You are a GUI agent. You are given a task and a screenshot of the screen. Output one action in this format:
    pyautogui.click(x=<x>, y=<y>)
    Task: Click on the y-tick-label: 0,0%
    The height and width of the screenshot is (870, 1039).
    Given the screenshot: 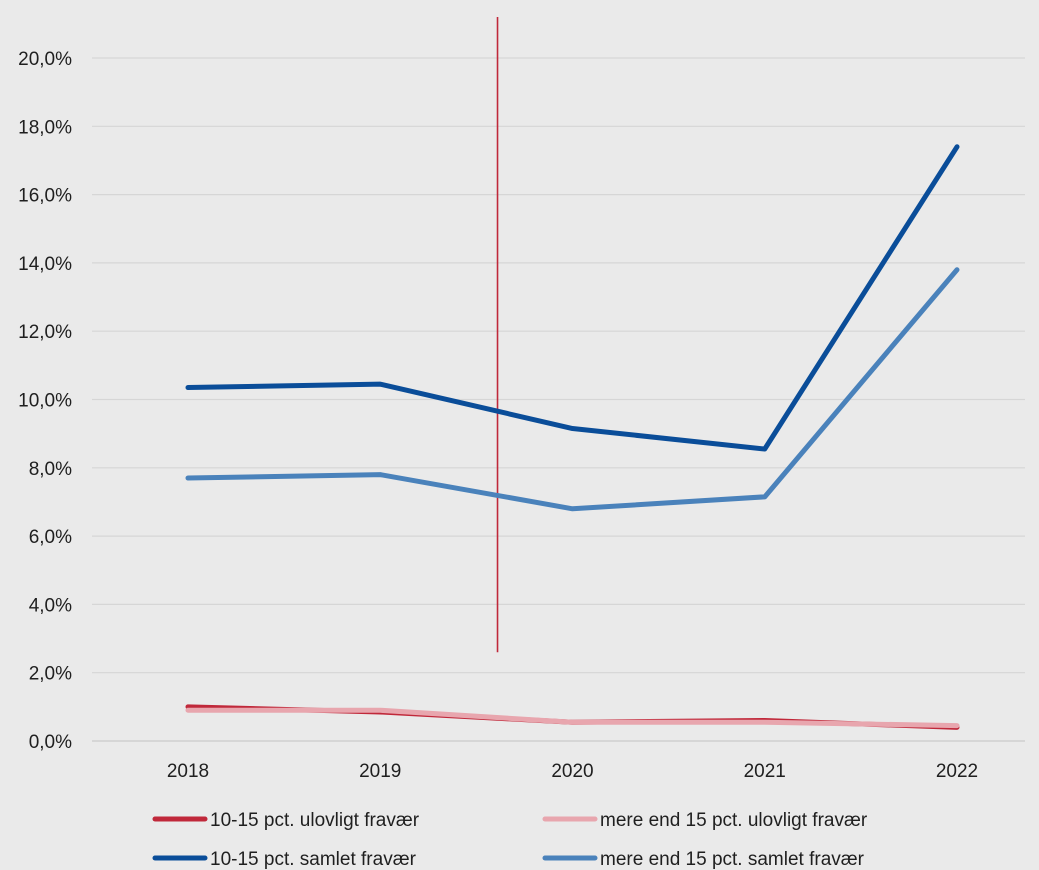 What is the action you would take?
    pyautogui.click(x=50, y=742)
    